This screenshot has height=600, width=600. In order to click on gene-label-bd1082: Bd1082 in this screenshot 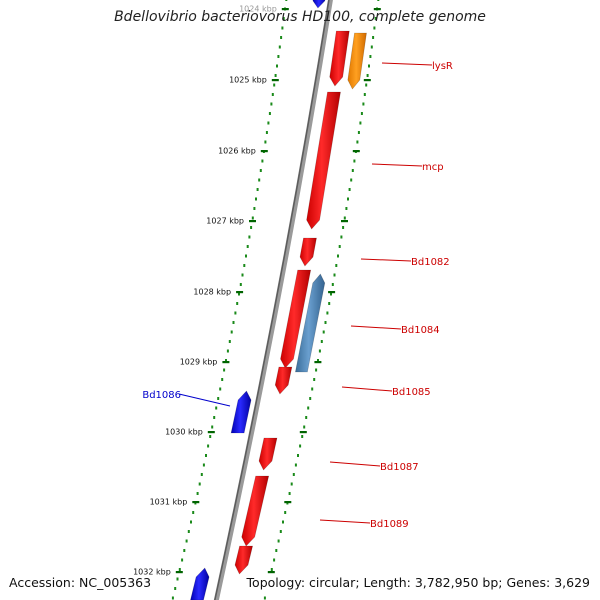, I will do `click(430, 262)`.